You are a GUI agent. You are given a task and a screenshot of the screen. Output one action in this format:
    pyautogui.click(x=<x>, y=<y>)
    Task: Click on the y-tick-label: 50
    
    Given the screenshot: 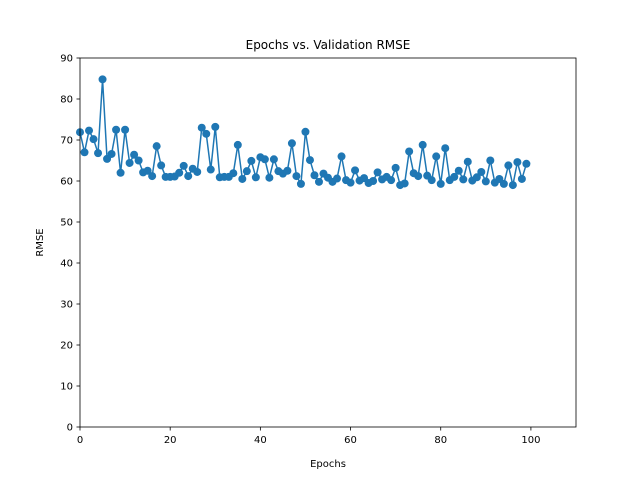 What is the action you would take?
    pyautogui.click(x=66, y=223)
    